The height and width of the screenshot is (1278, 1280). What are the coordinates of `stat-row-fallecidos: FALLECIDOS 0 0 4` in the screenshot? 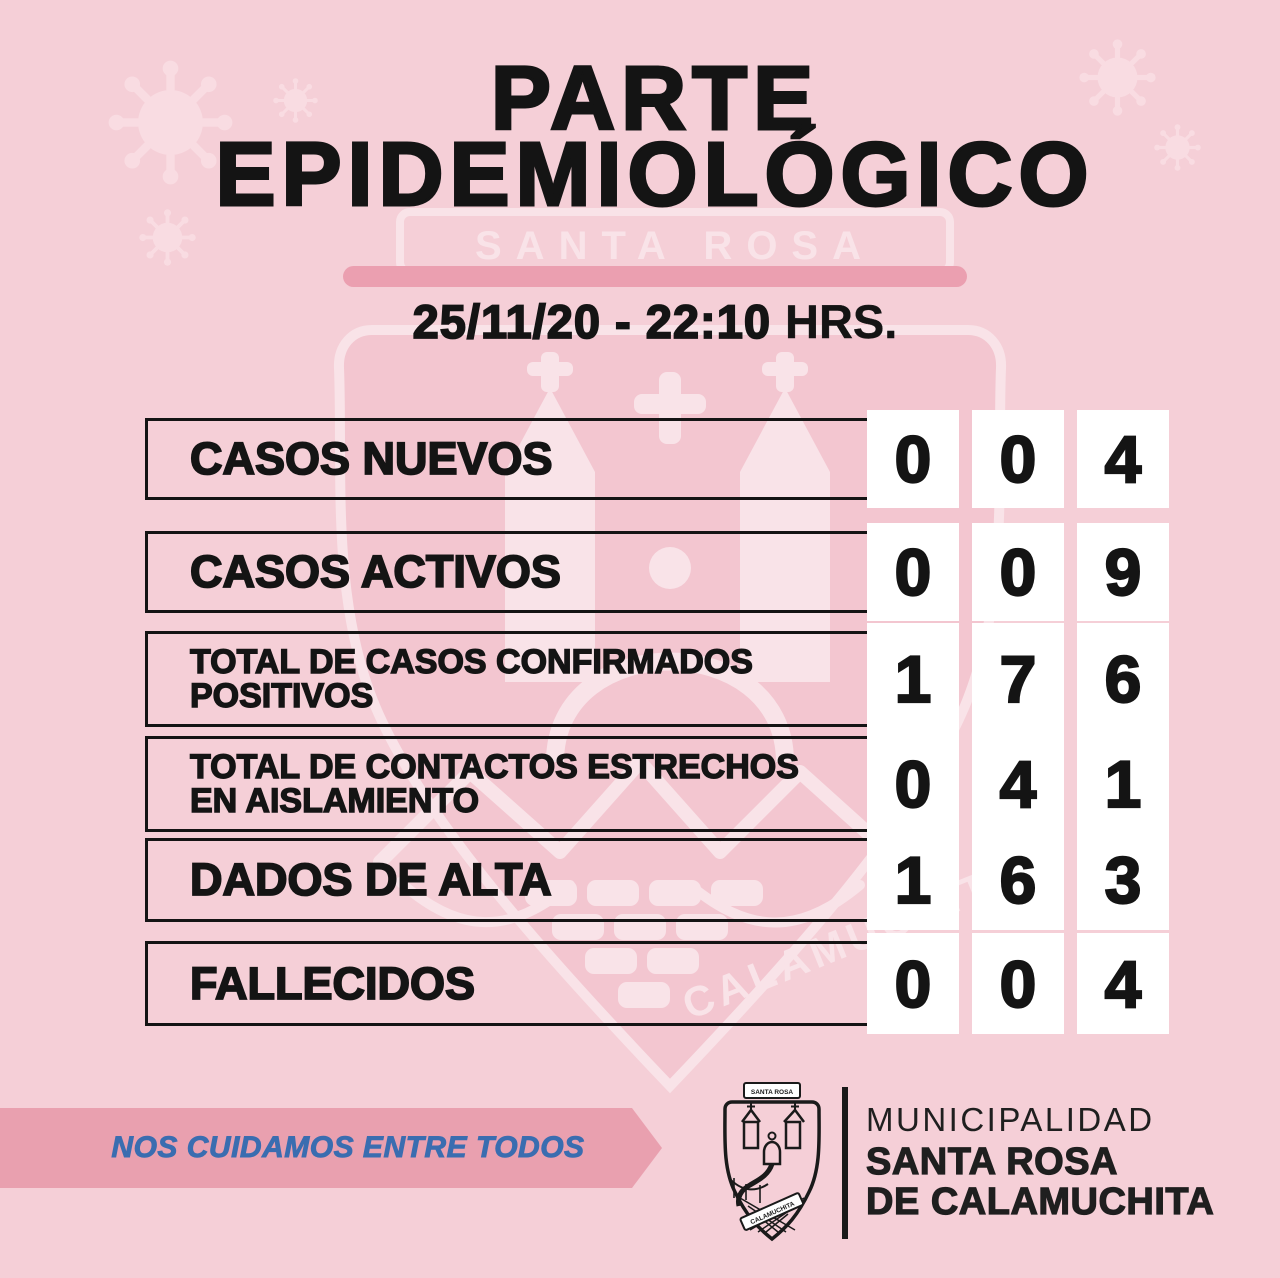 It's located at (657, 983).